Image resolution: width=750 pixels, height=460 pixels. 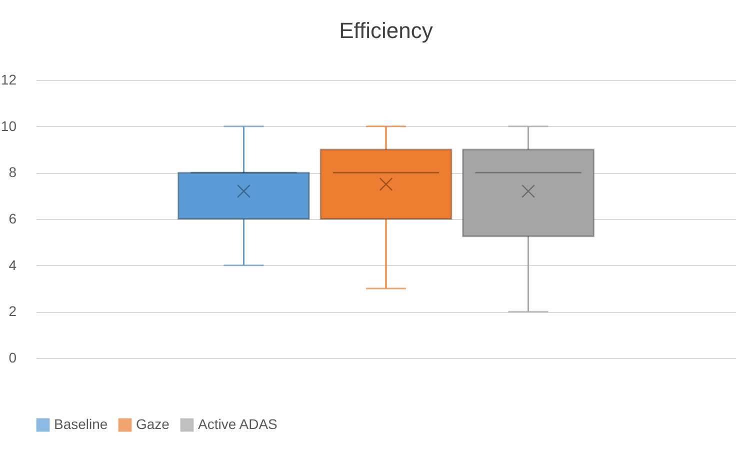 What do you see at coordinates (81, 424) in the screenshot?
I see `legend-label: Baseline` at bounding box center [81, 424].